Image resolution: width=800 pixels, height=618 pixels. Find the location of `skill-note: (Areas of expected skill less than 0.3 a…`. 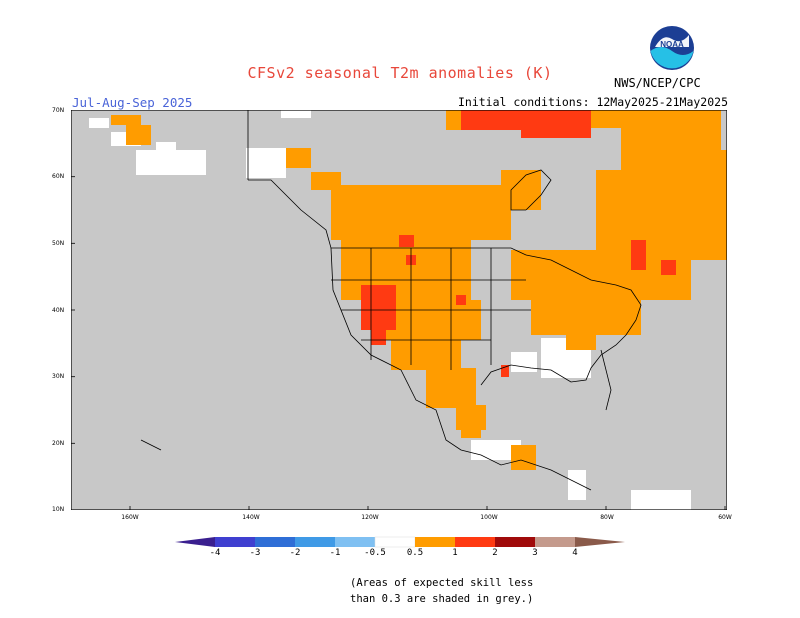

skill-note: (Areas of expected skill less than 0.3 a… is located at coordinates (441, 591).